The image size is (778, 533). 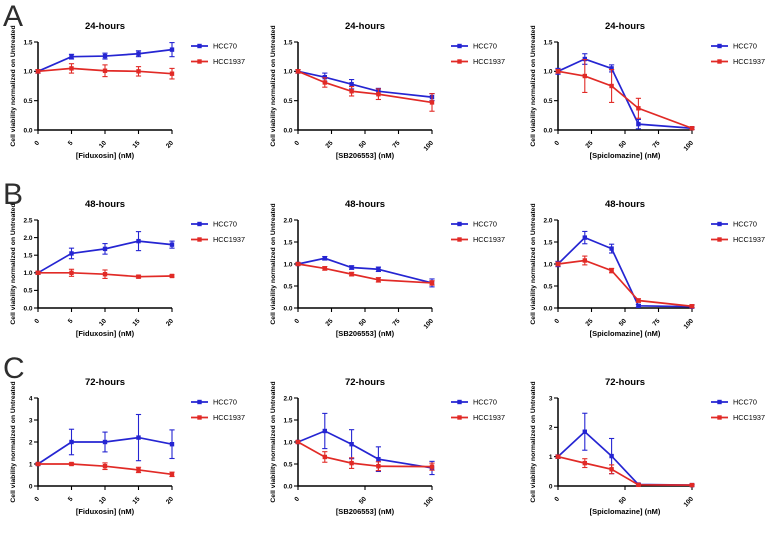 What do you see at coordinates (625, 100) in the screenshot?
I see `series-line-hcc1937` at bounding box center [625, 100].